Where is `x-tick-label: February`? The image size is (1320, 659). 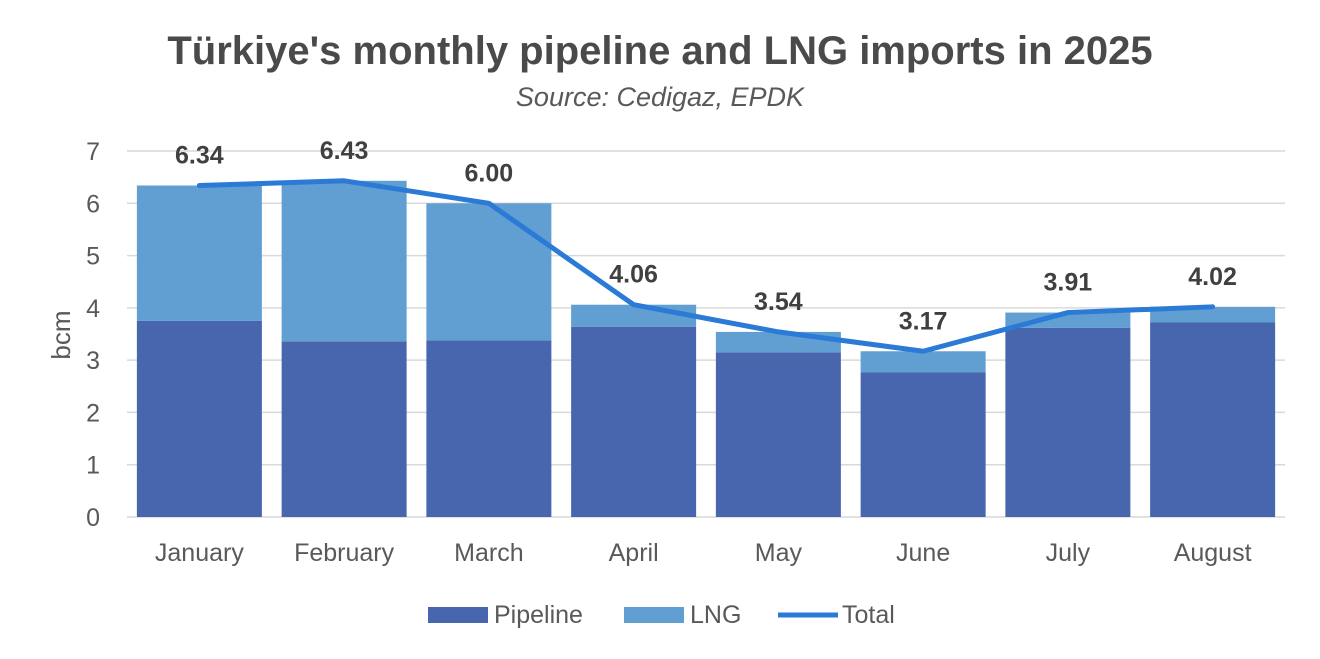 x-tick-label: February is located at coordinates (344, 553).